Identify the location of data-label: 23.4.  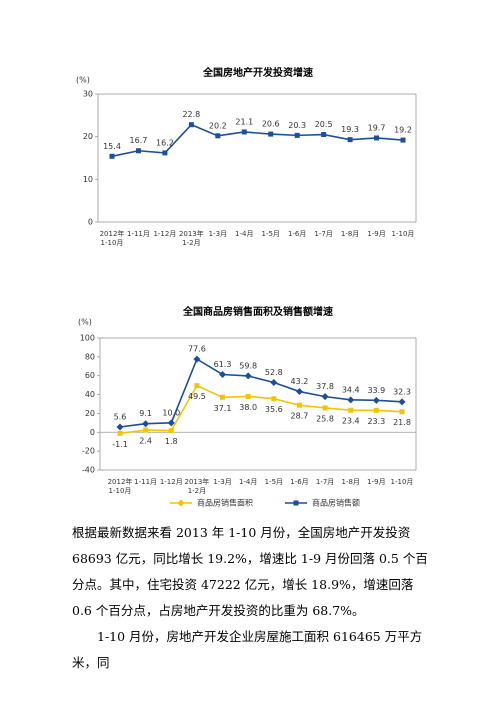
(351, 421).